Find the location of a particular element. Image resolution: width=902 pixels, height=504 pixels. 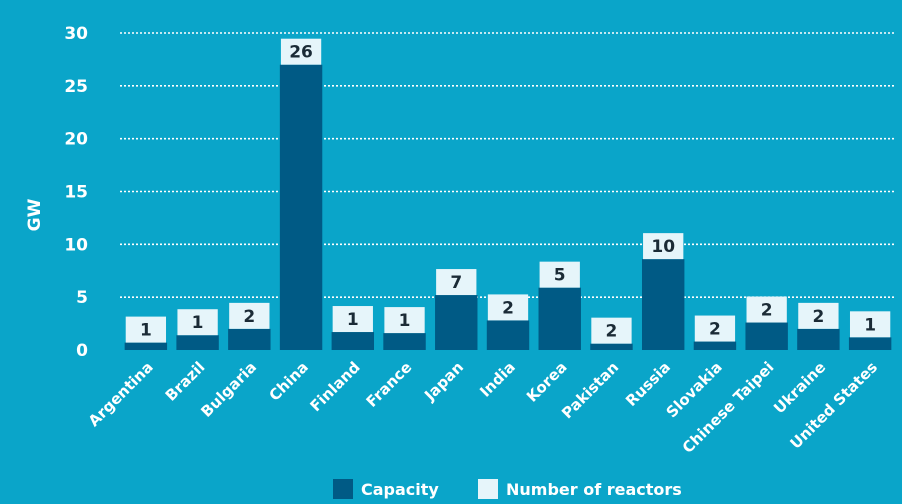

legend-reactors-label: Number of reactors is located at coordinates (594, 489).